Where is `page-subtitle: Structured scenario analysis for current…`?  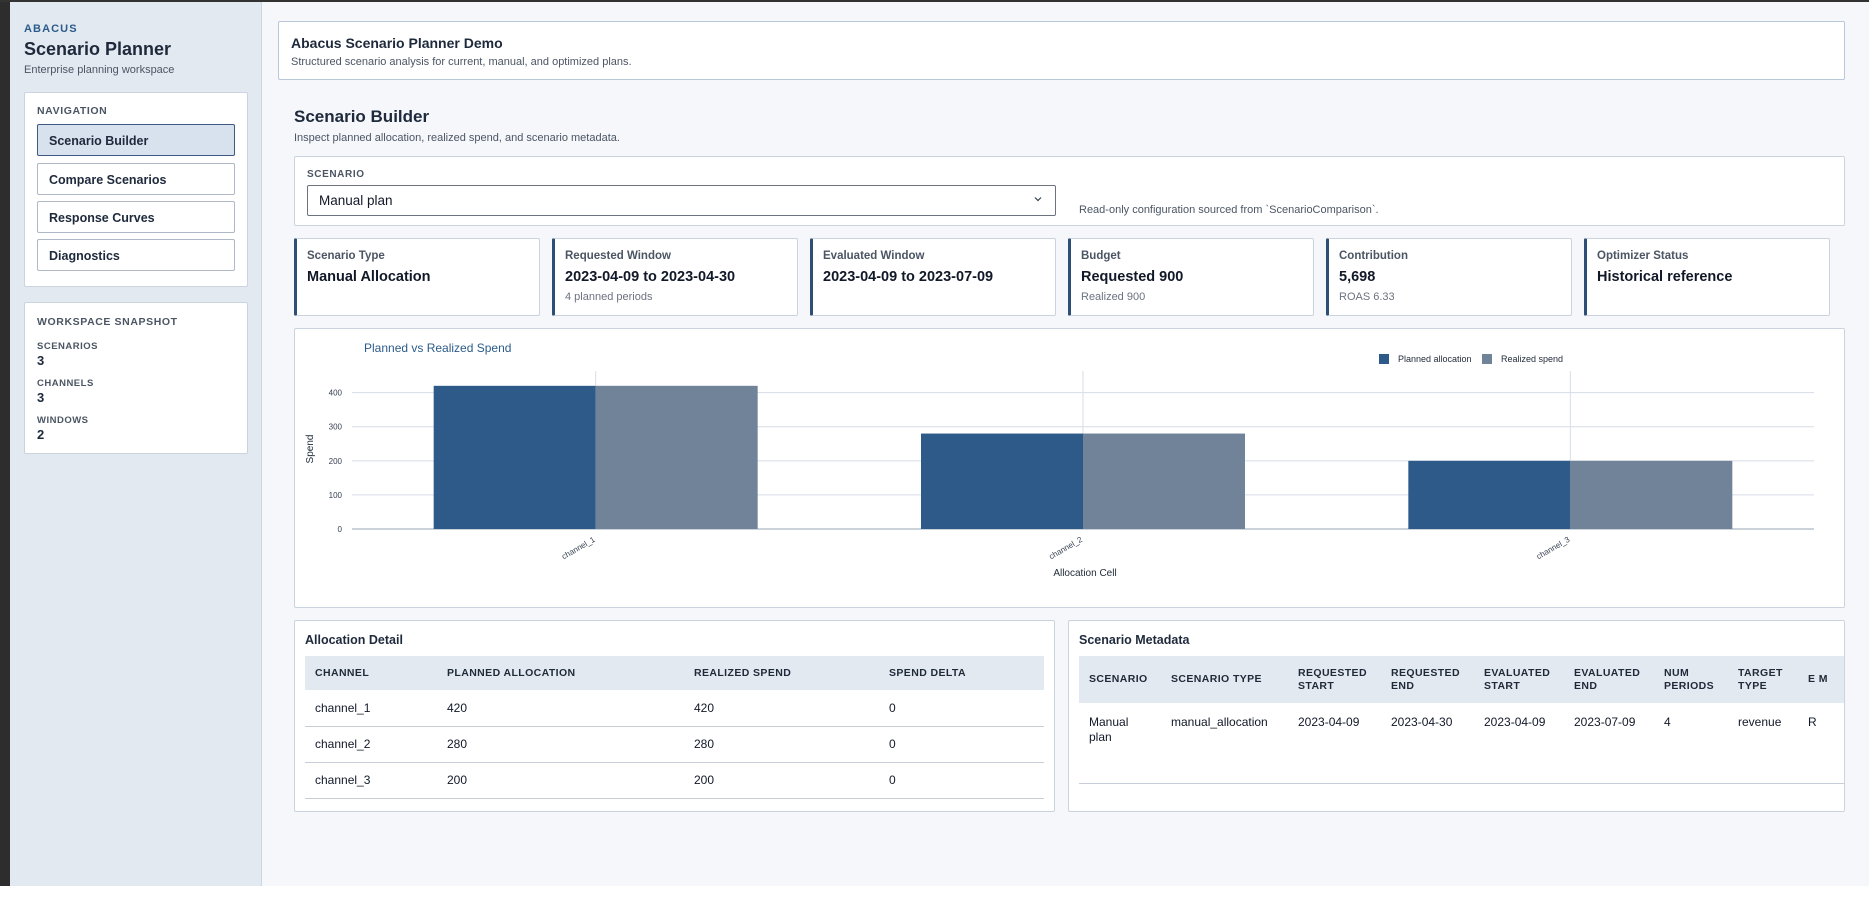 page-subtitle: Structured scenario analysis for current… is located at coordinates (461, 62).